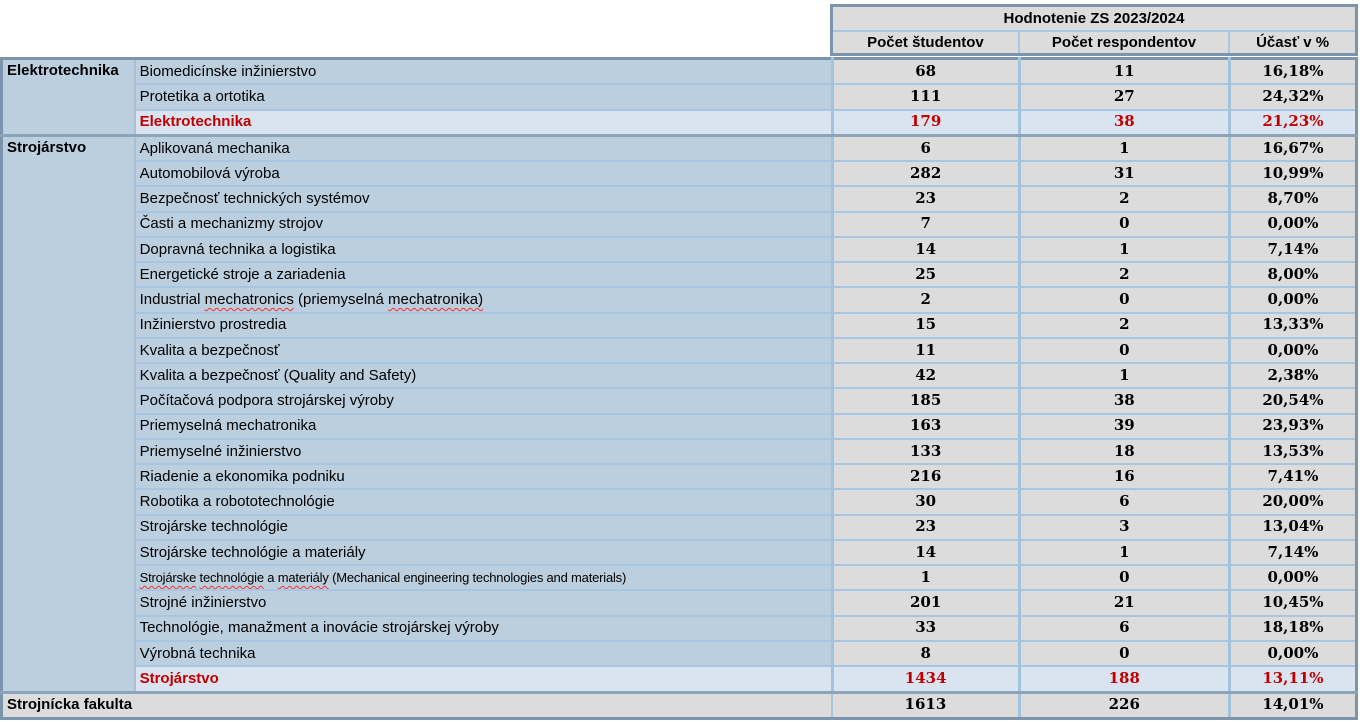  I want to click on program-cell: Priemyselná mechatronika, so click(483, 426).